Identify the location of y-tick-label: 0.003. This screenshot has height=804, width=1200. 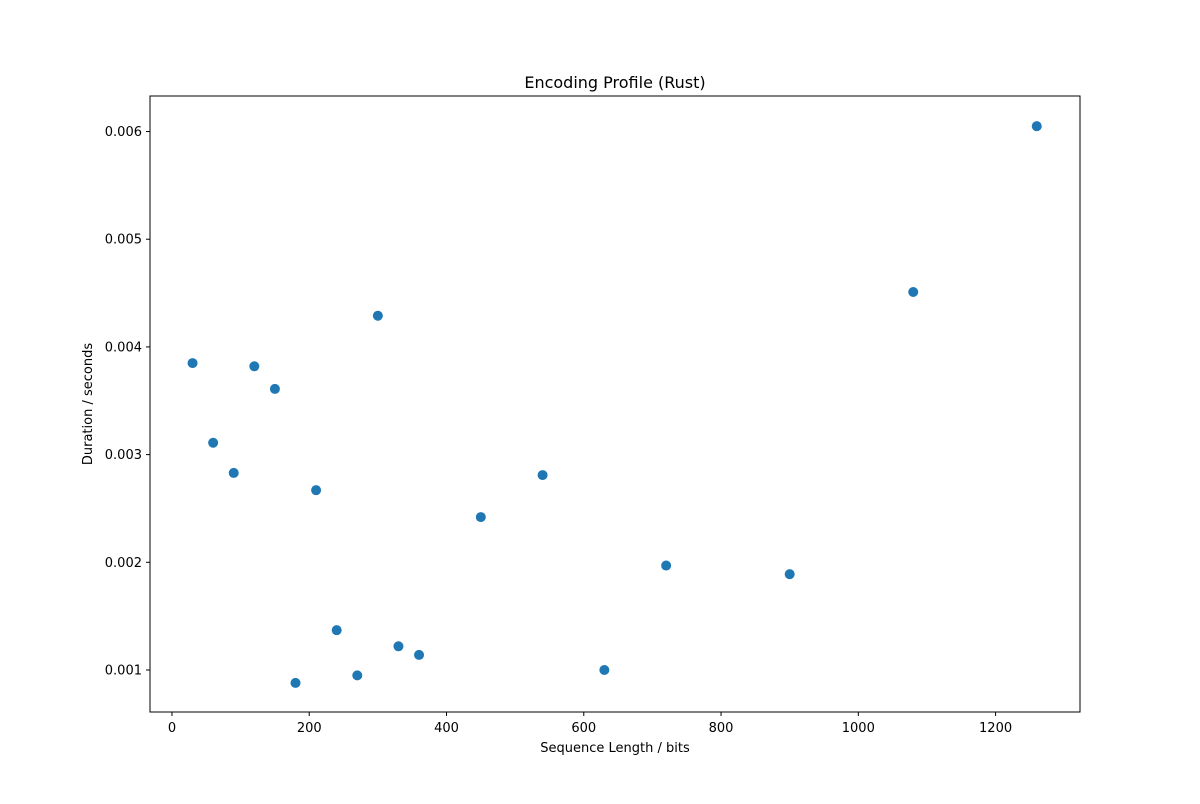
(123, 455).